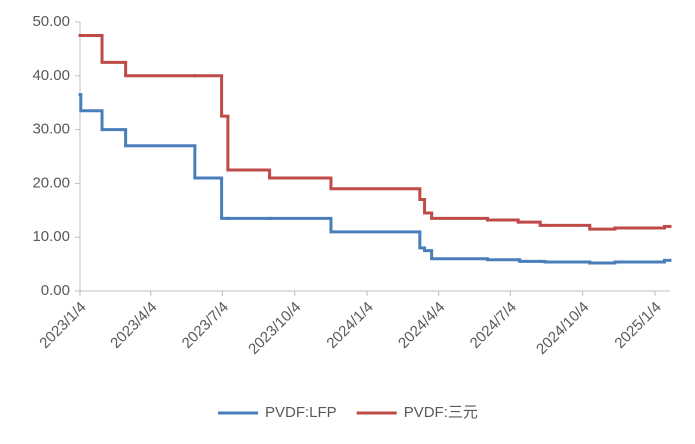 This screenshot has width=695, height=444. Describe the element at coordinates (421, 325) in the screenshot. I see `x-tick-label: 2024/4/4` at that location.